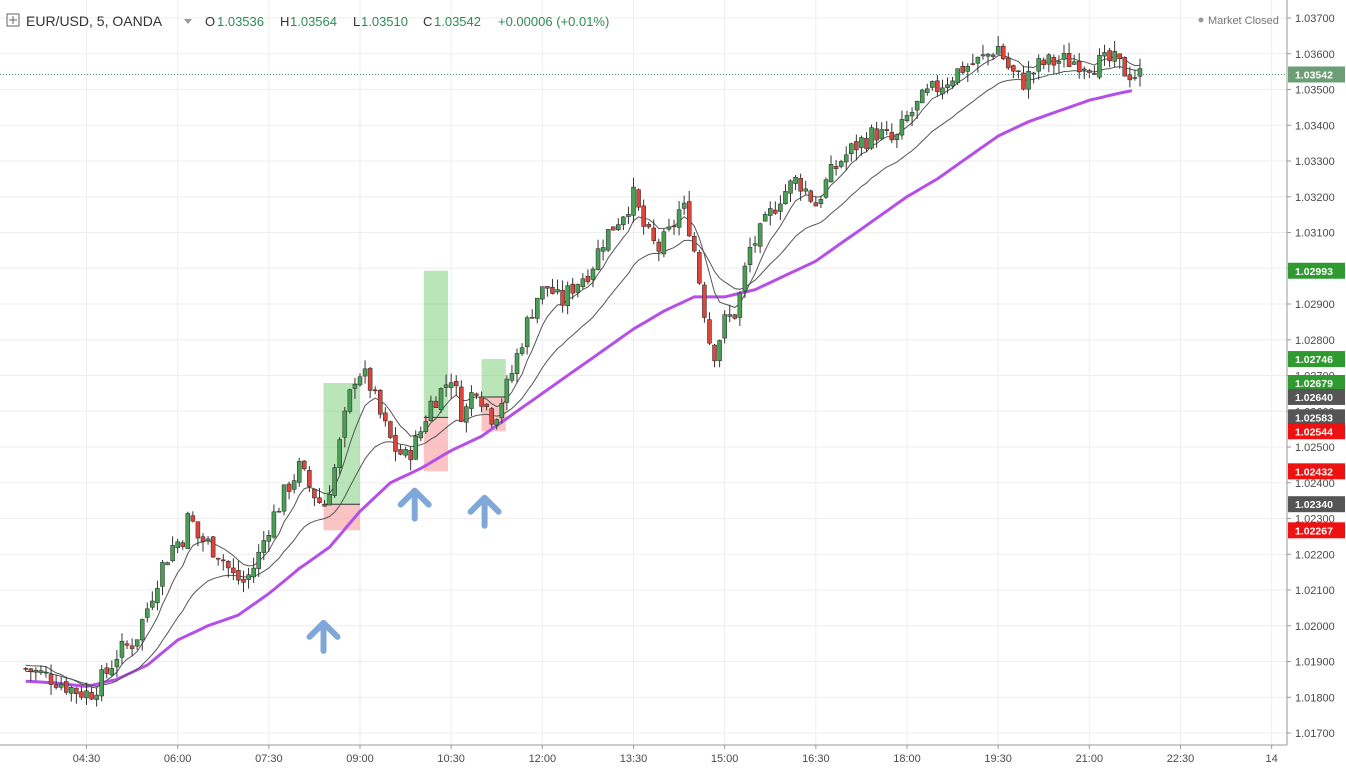  Describe the element at coordinates (360, 759) in the screenshot. I see `x-tick-label: 09:00` at that location.